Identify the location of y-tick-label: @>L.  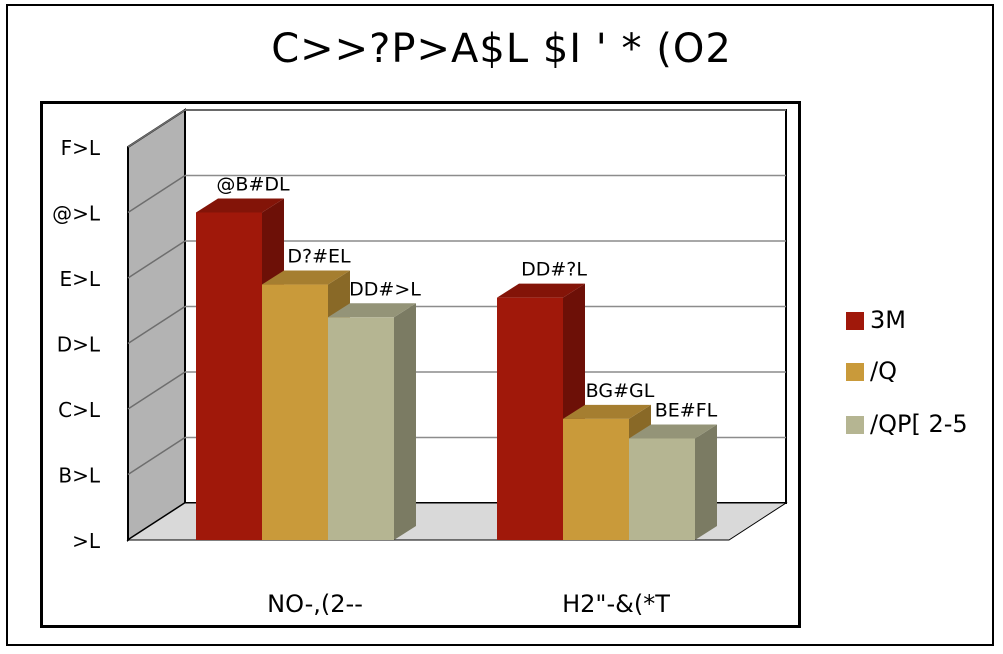
(76, 214).